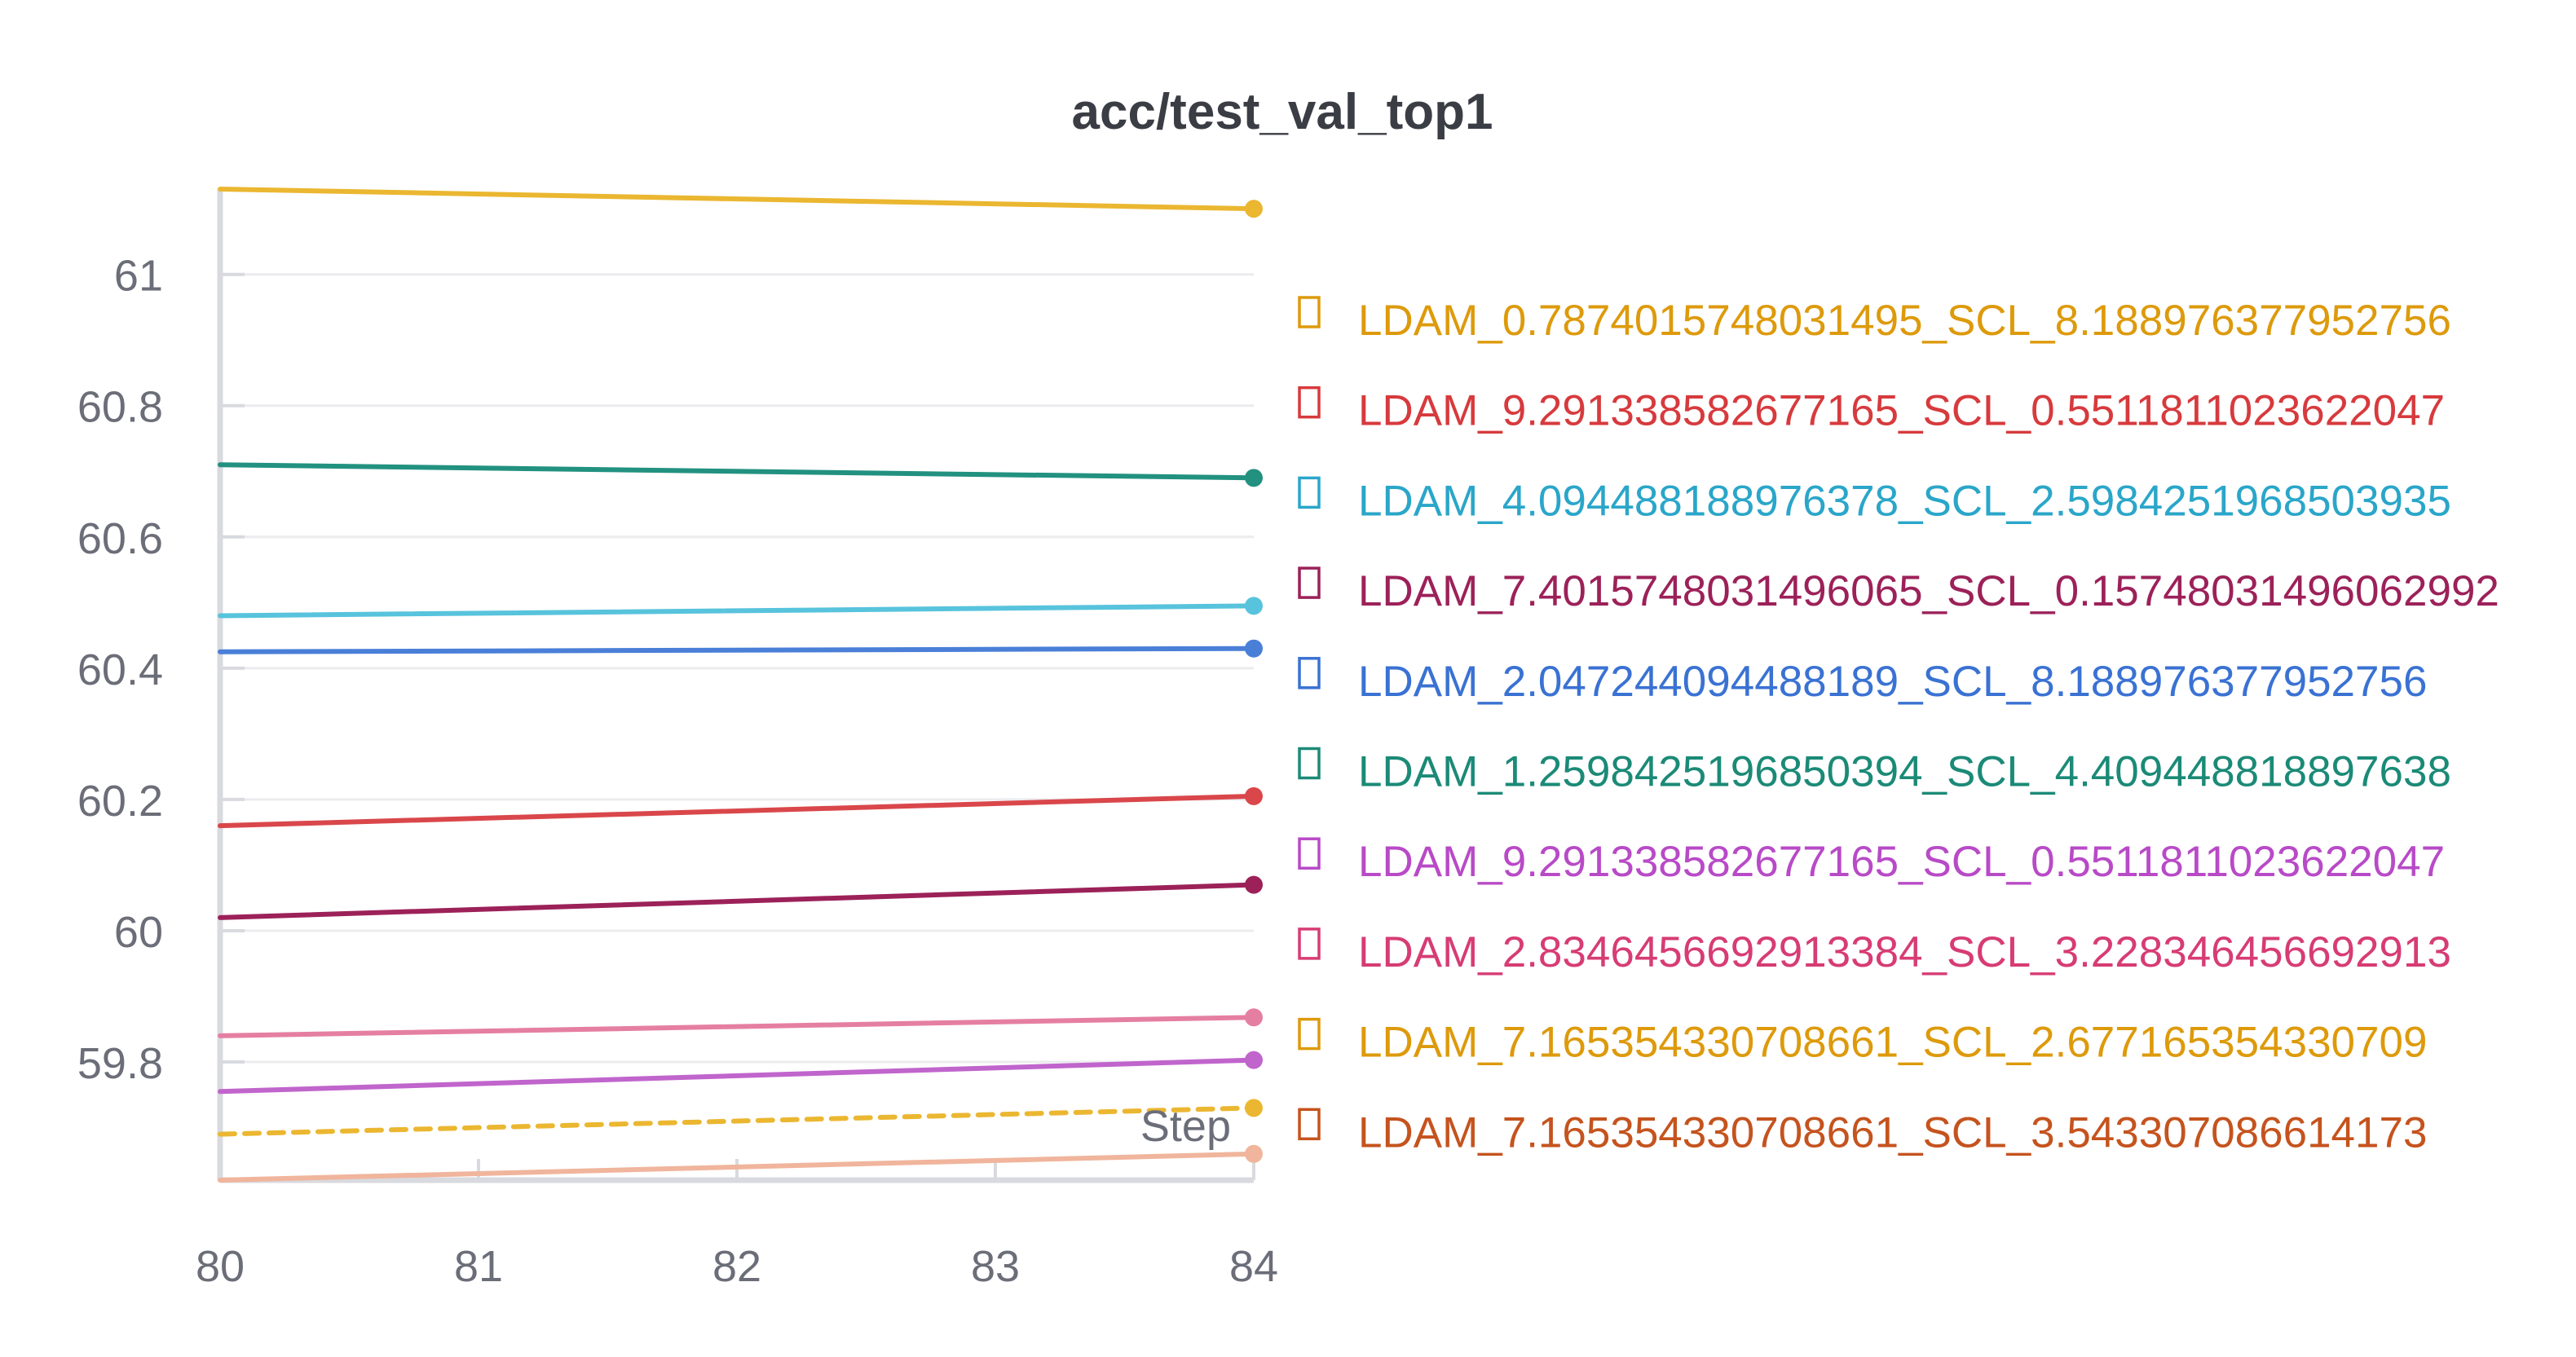 This screenshot has width=2576, height=1357. I want to click on y-tick-label: 61, so click(138, 276).